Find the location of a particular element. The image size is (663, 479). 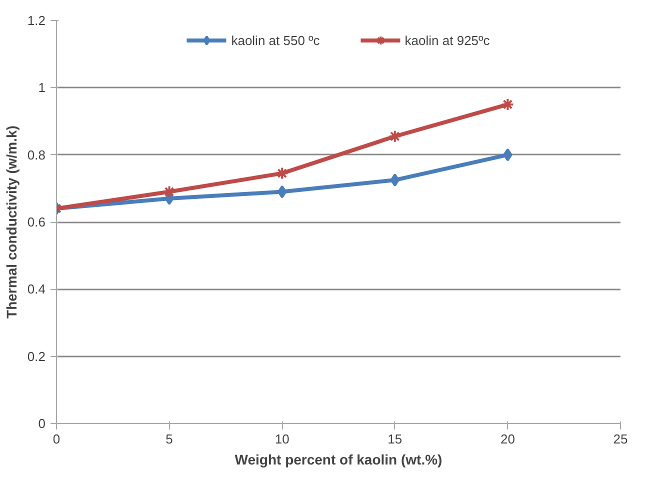

y-axis-title: Thermal conductivity (w/m.k) is located at coordinates (11, 222).